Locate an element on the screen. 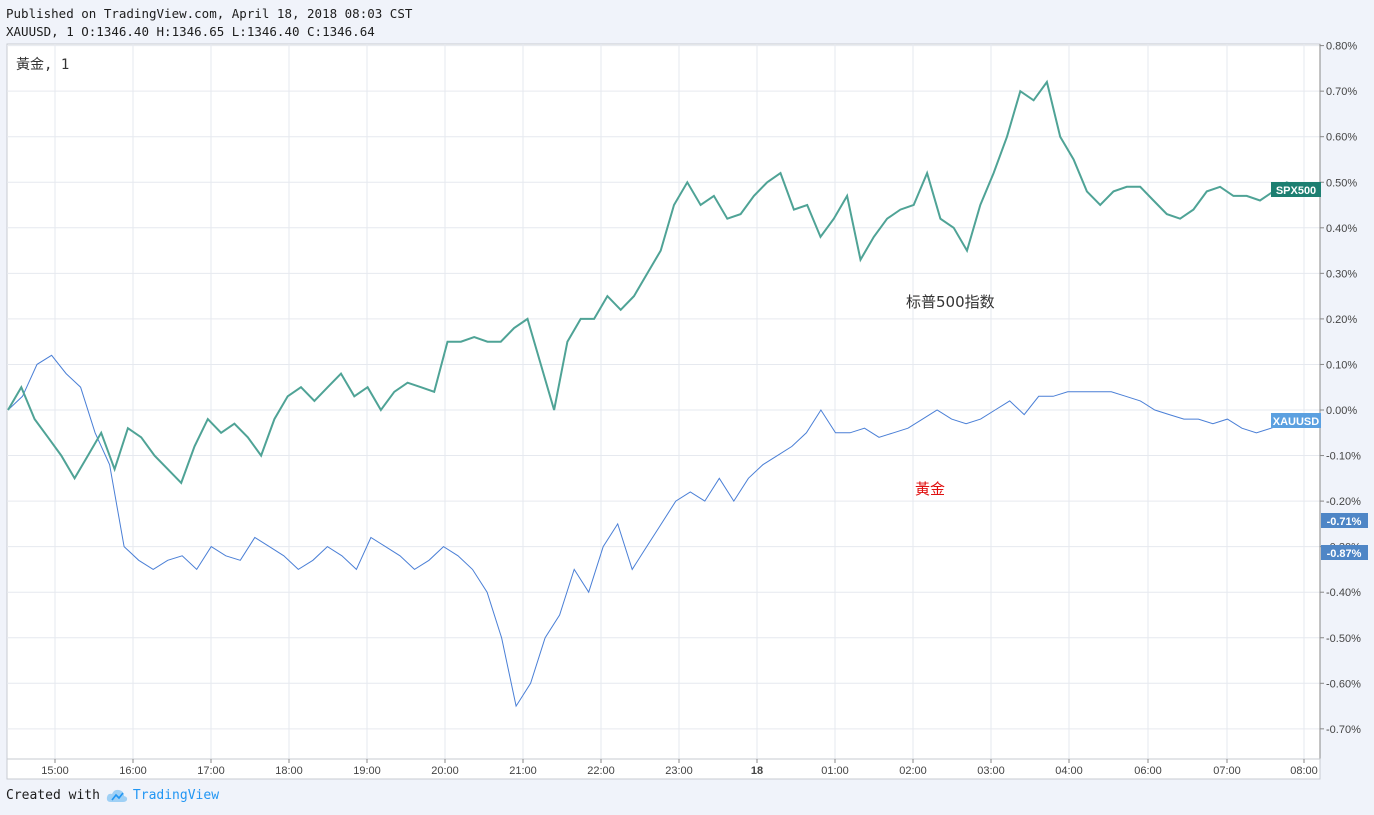  side-badge-2: -0.87% is located at coordinates (1344, 554).